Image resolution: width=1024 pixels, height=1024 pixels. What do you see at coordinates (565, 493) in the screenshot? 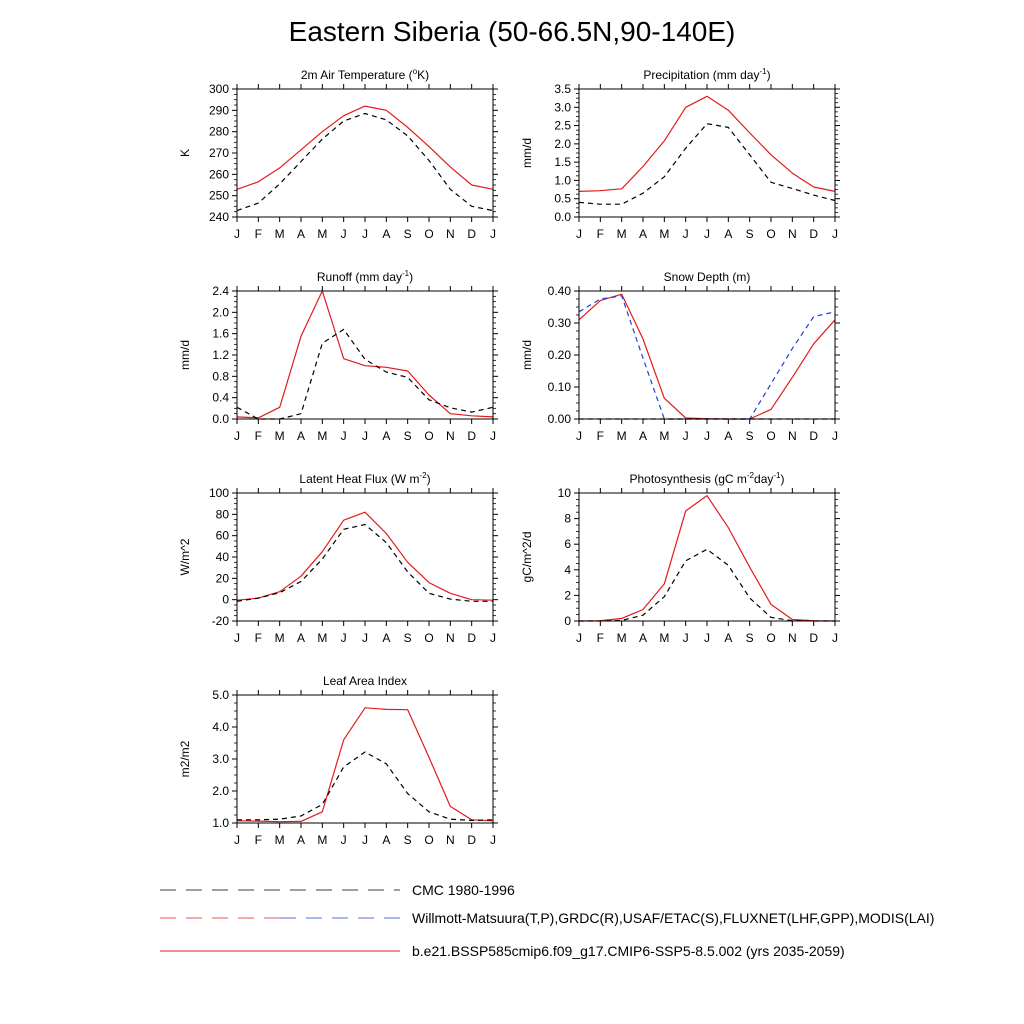
I see `y-tick-label: 10` at bounding box center [565, 493].